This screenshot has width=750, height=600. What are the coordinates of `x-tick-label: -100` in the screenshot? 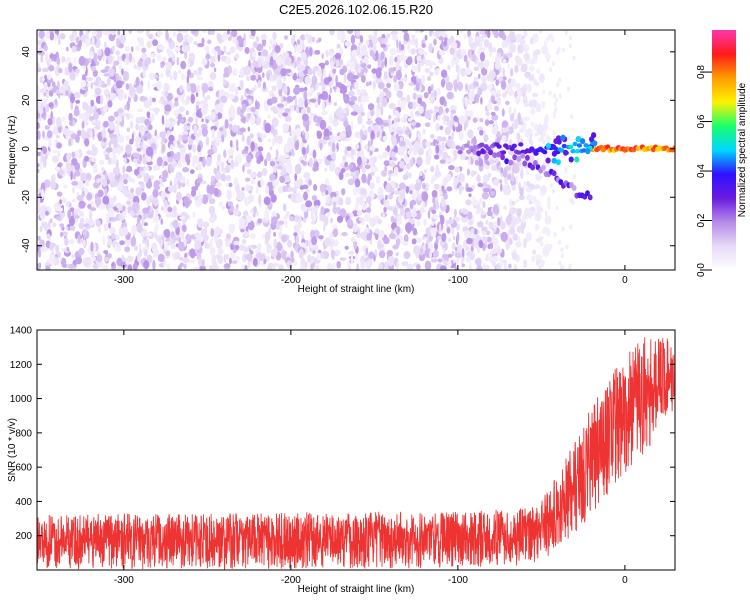 It's located at (458, 280).